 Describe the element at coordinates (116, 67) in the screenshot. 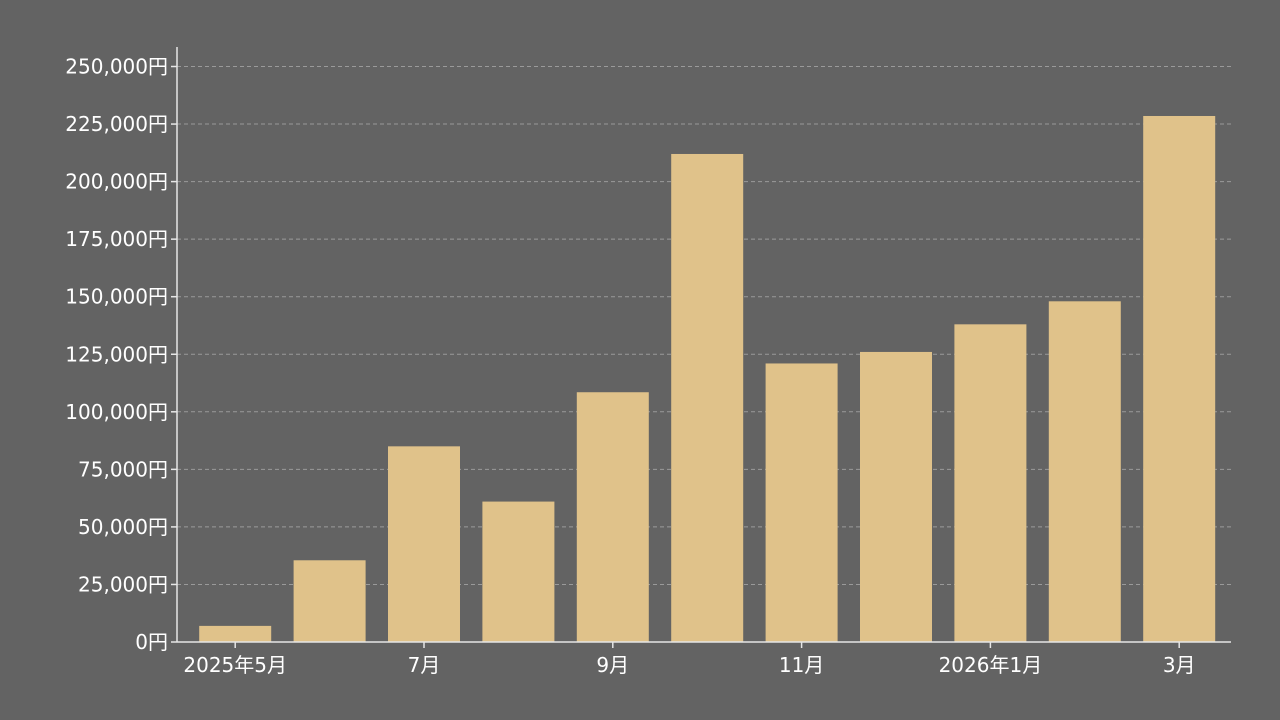

I see `y-tick-label: 250,000円` at that location.